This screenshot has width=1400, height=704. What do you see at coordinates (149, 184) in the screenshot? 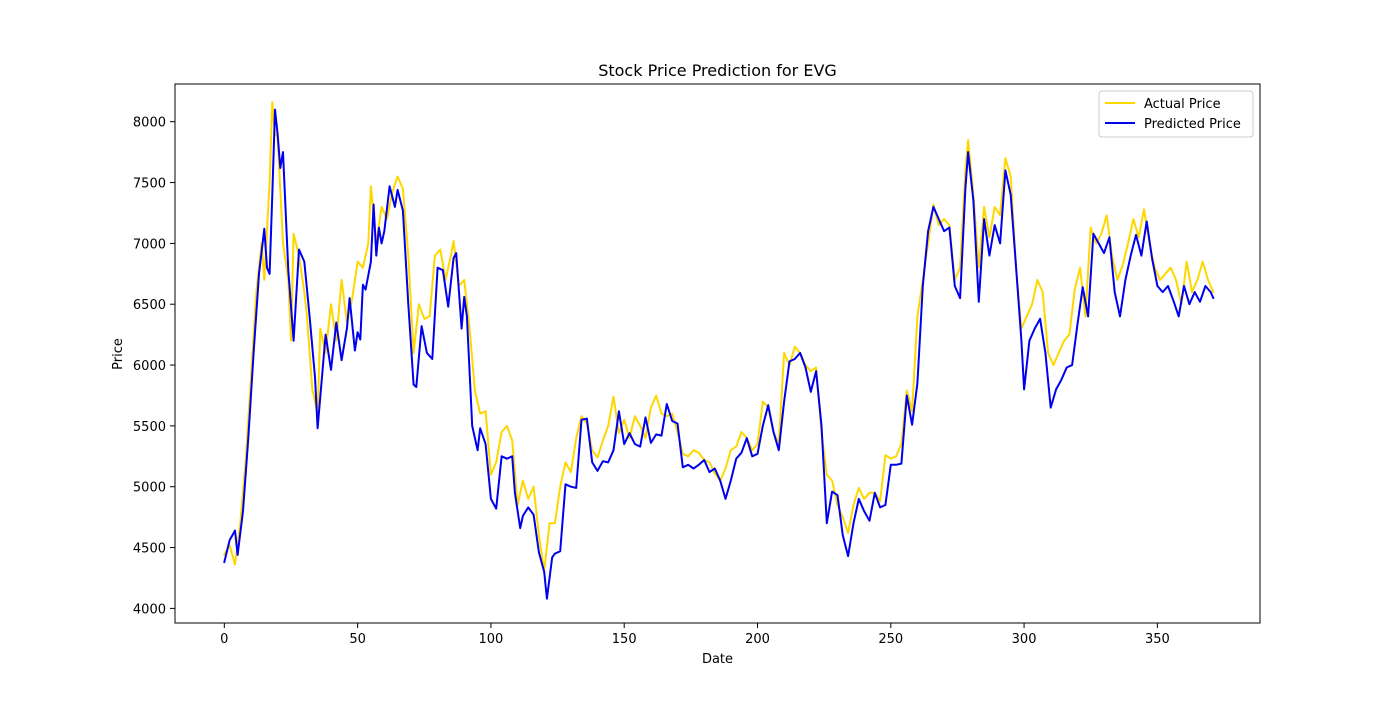
I see `y-tick-label: 7500` at bounding box center [149, 184].